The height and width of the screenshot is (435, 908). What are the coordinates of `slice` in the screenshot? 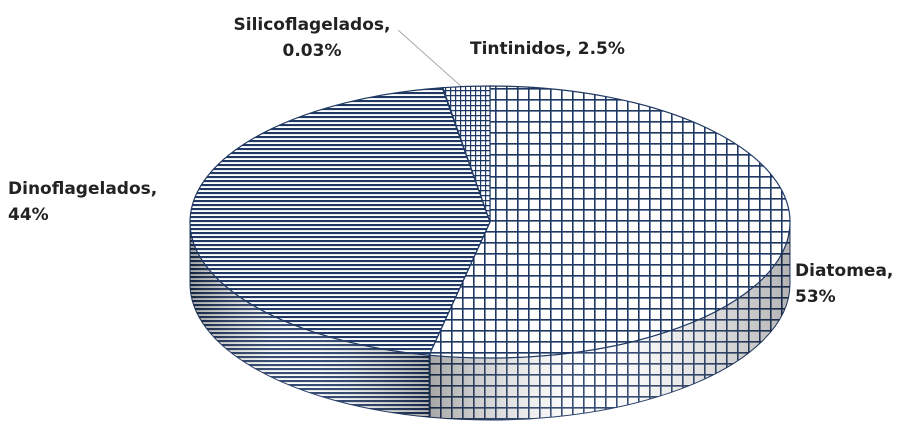 It's located at (466, 154).